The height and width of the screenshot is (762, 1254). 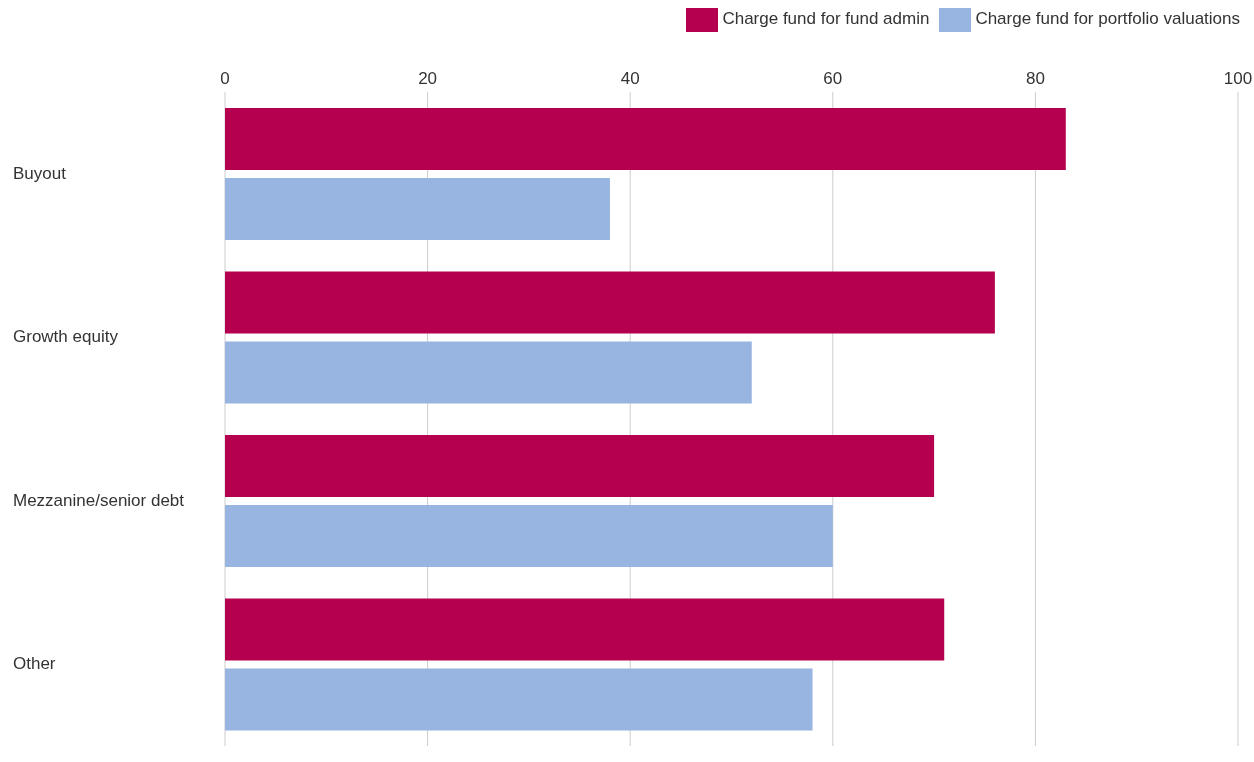 What do you see at coordinates (1238, 78) in the screenshot?
I see `x-tick-label: 100` at bounding box center [1238, 78].